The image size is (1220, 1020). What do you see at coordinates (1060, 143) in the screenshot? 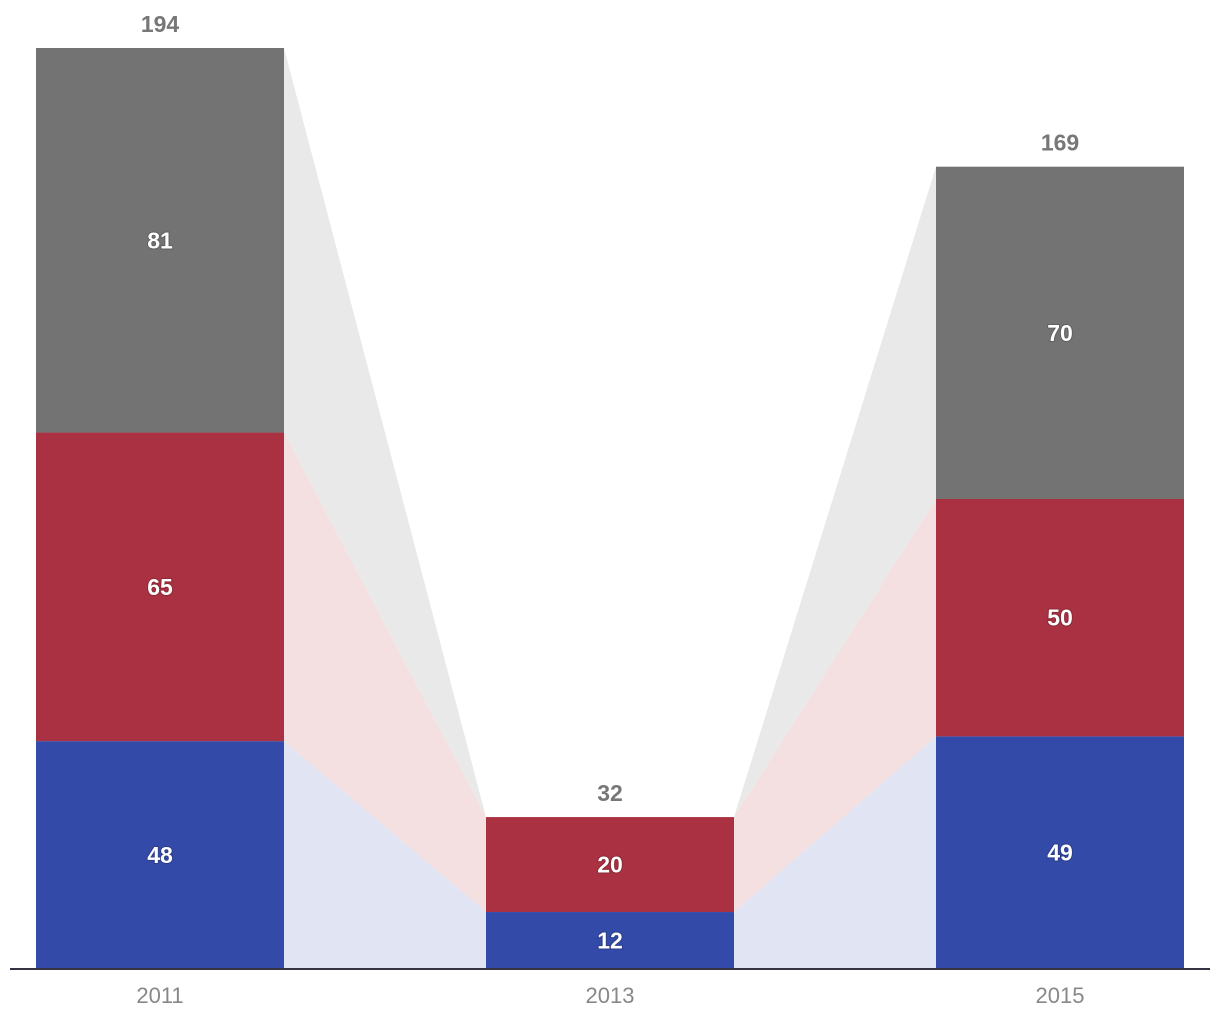
I see `total-label-2015: 169` at bounding box center [1060, 143].